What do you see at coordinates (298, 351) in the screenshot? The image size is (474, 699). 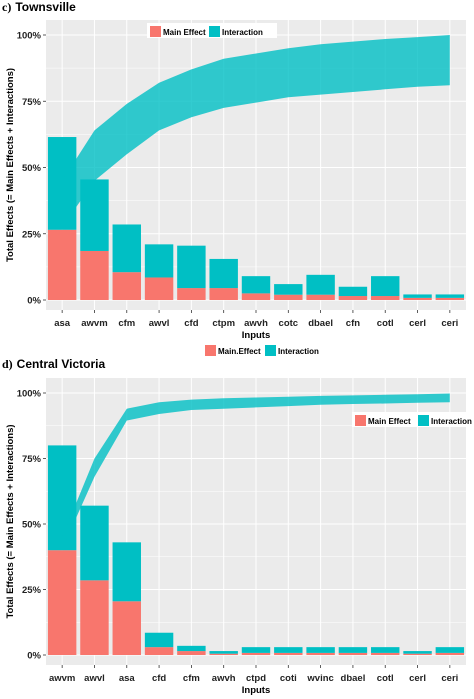 I see `outer-legend-label: Interaction` at bounding box center [298, 351].